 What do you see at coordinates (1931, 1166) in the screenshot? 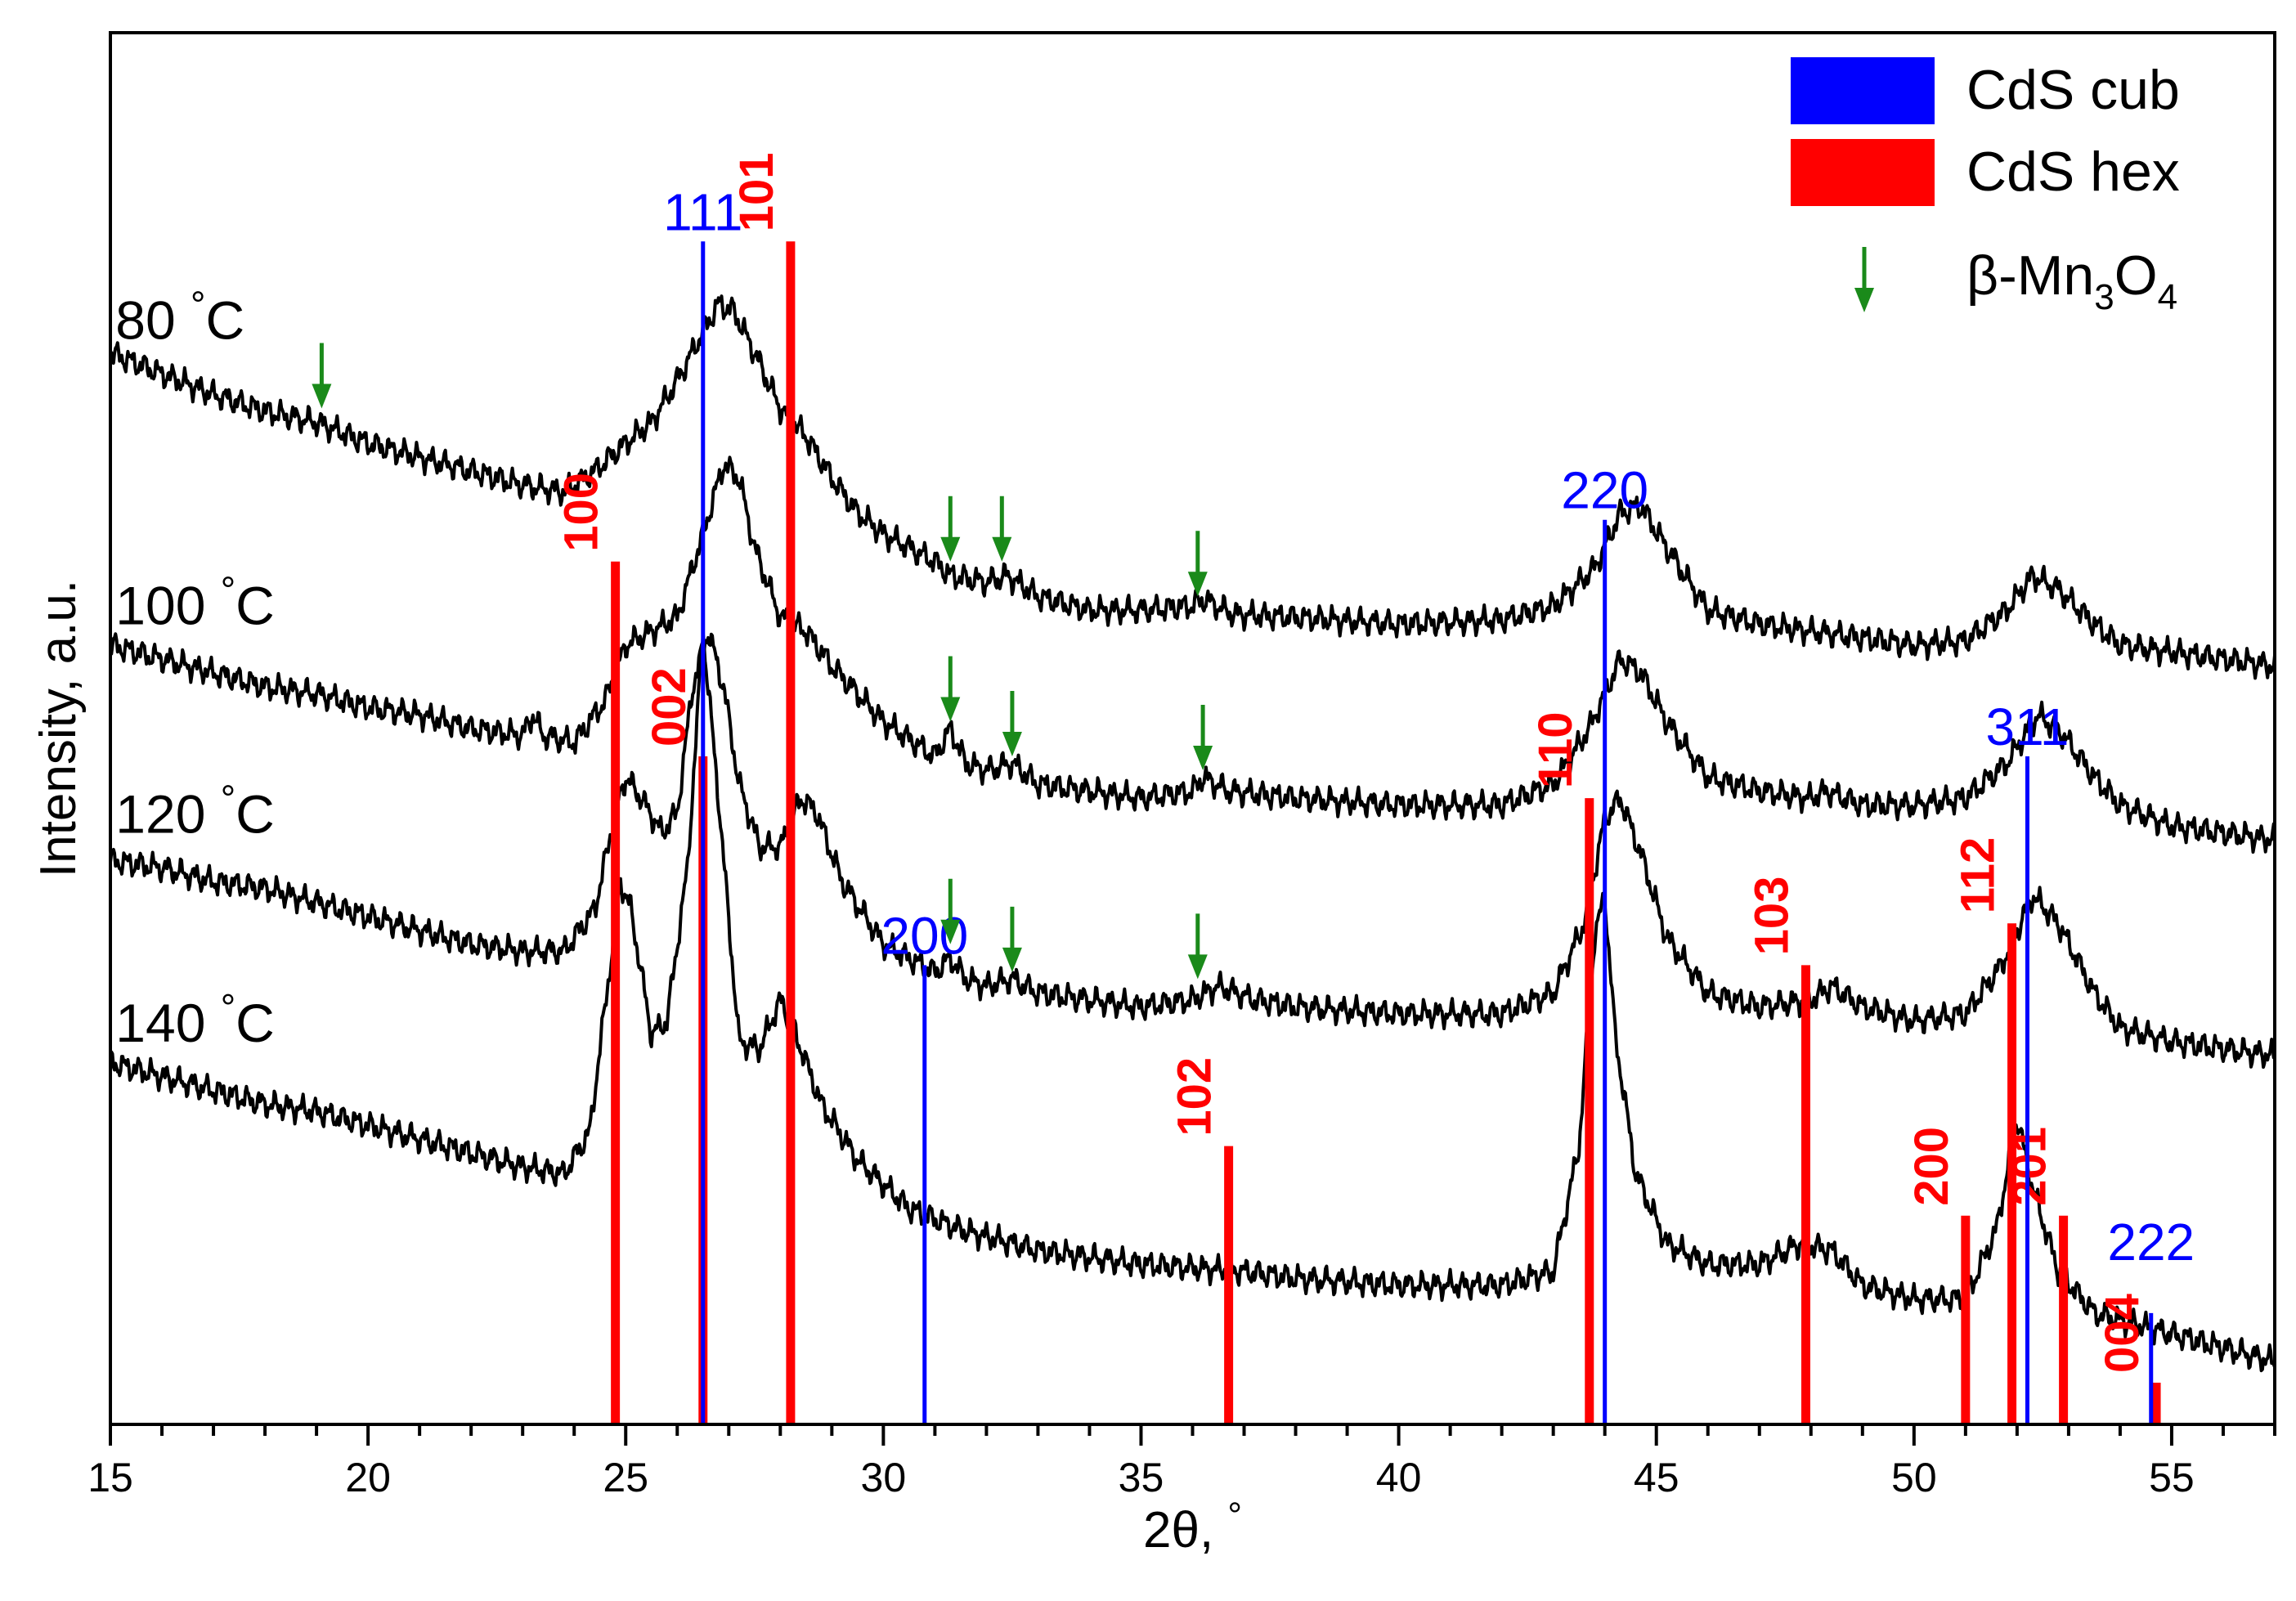
I see `hex-hkl-label: 200` at bounding box center [1931, 1166].